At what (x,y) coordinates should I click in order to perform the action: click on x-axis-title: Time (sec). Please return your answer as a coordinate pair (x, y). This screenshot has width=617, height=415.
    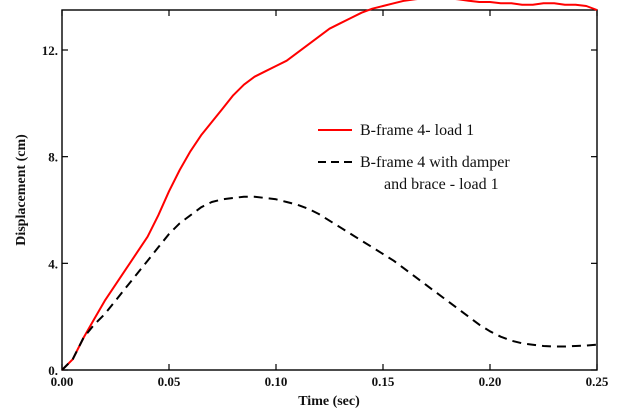
    Looking at the image, I should click on (329, 401).